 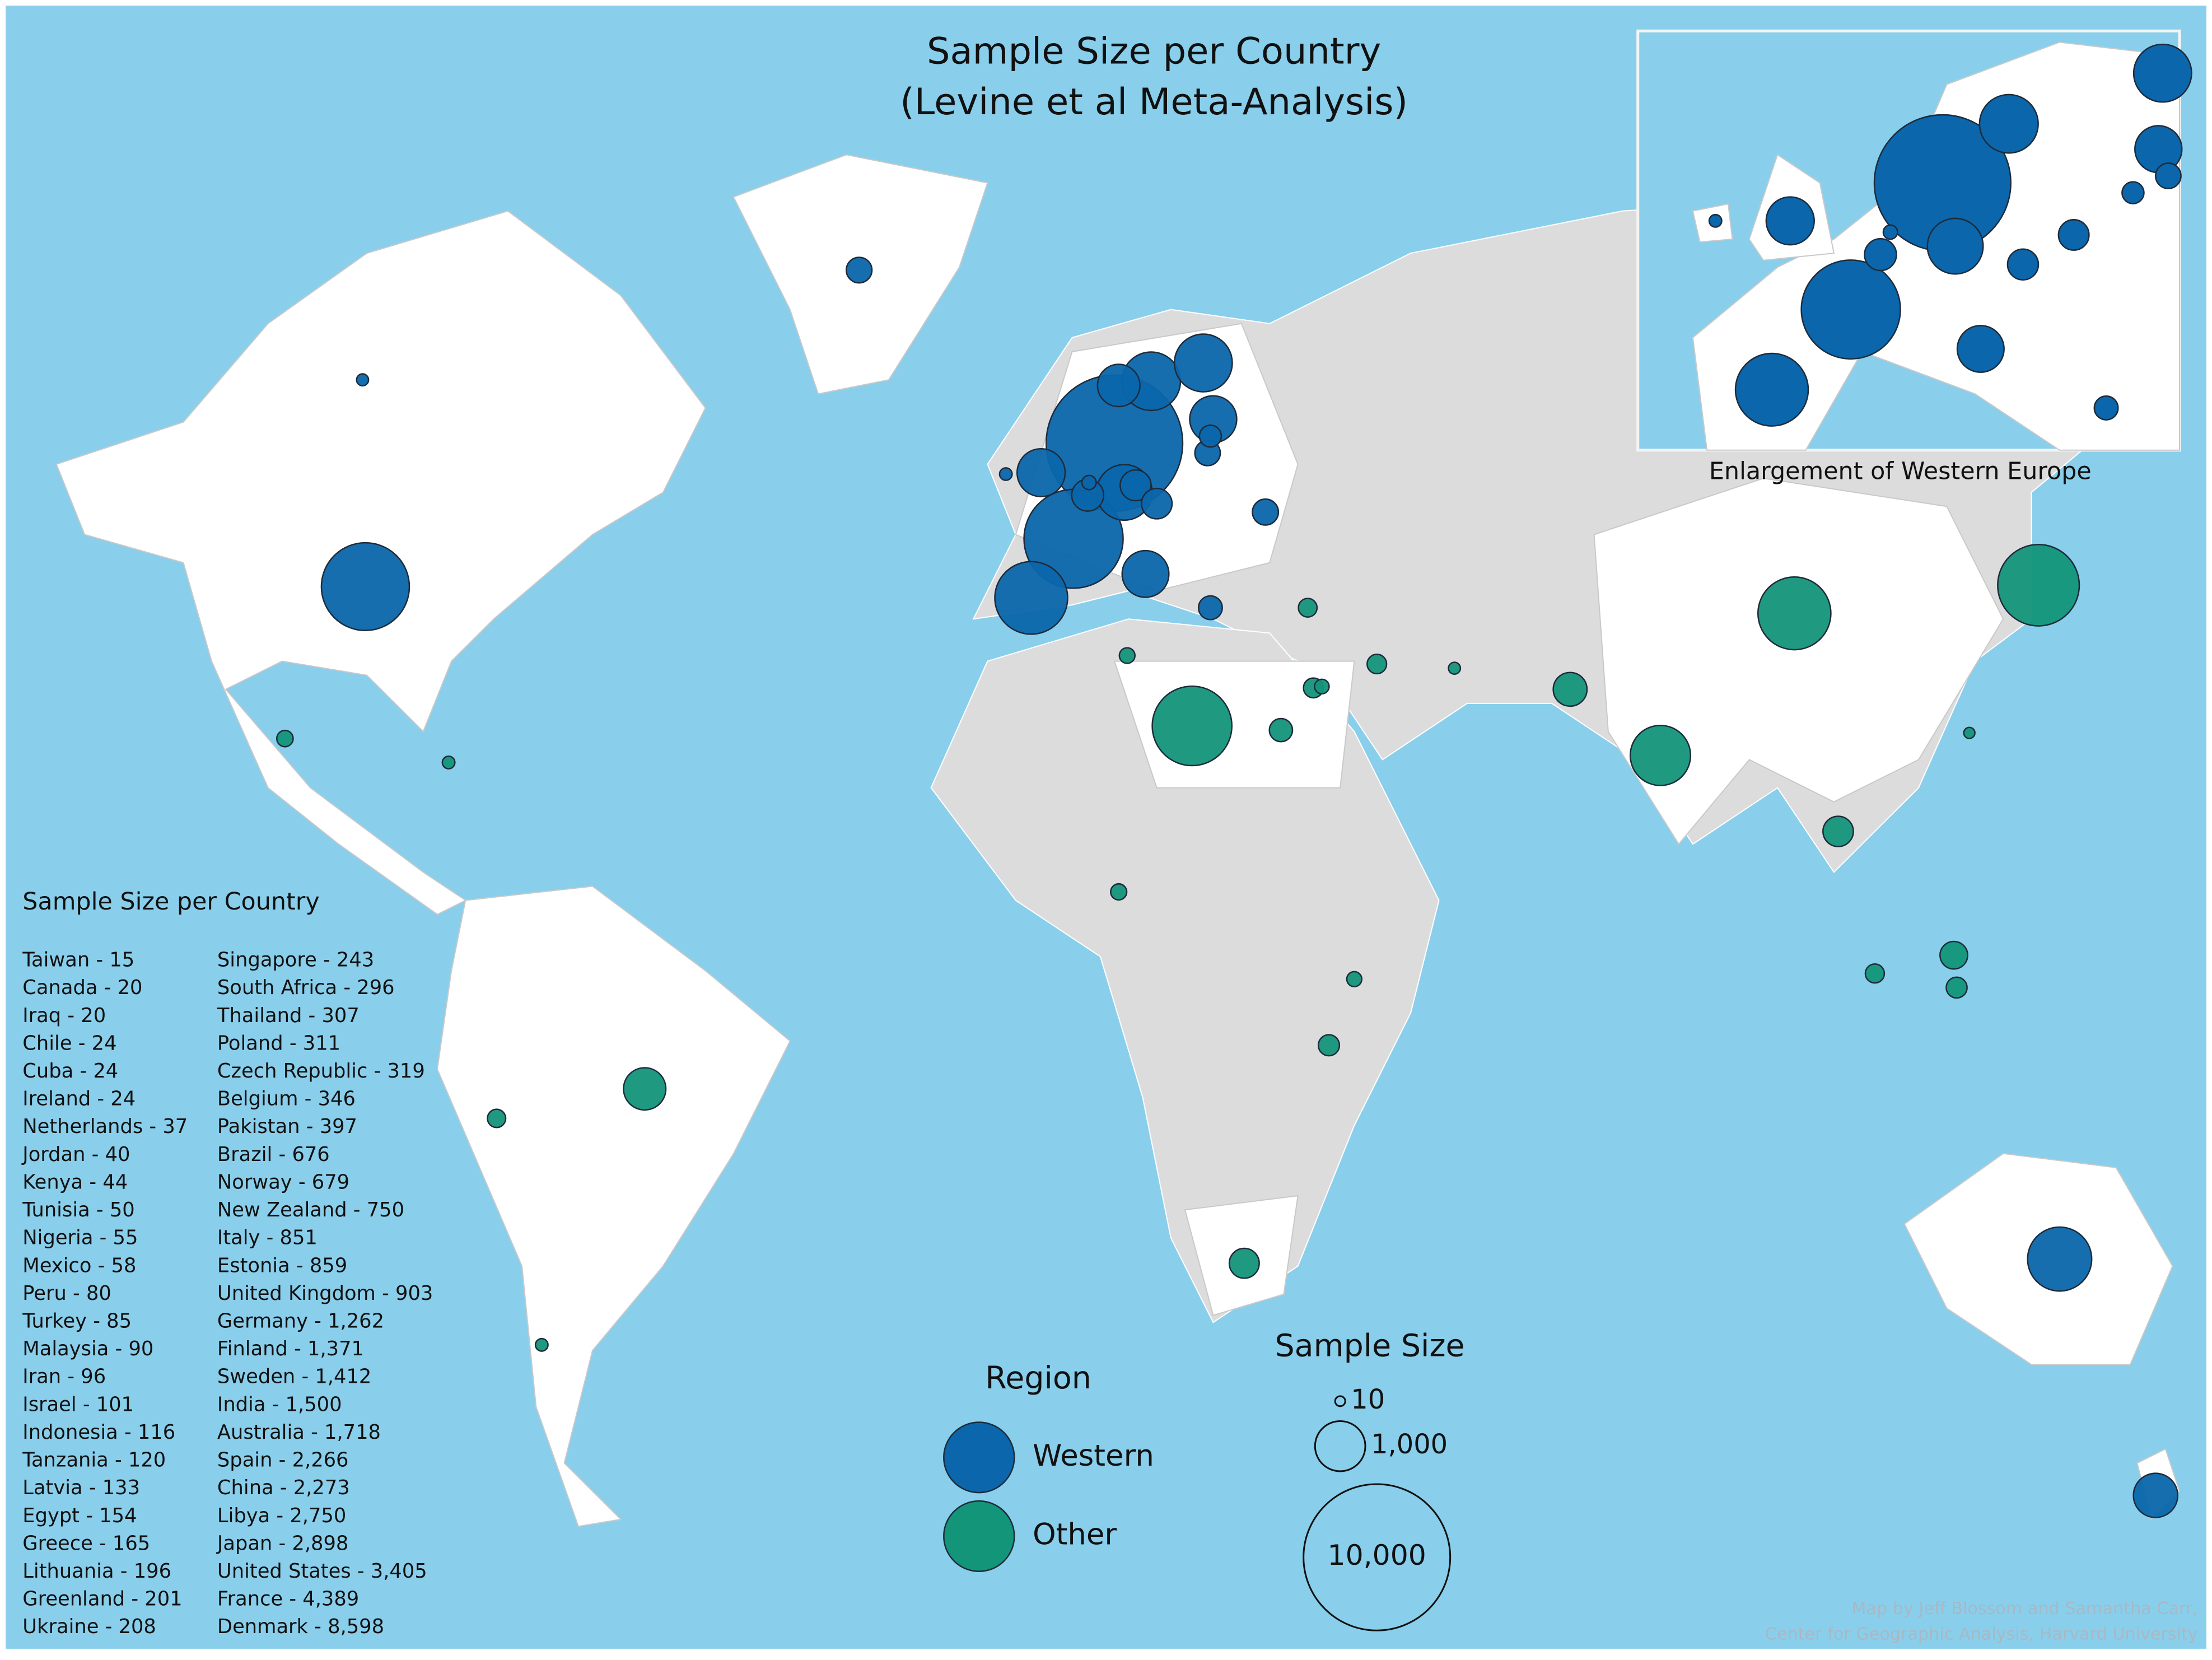 I want to click on country-entry: Tanzania - 120, so click(x=94, y=1460).